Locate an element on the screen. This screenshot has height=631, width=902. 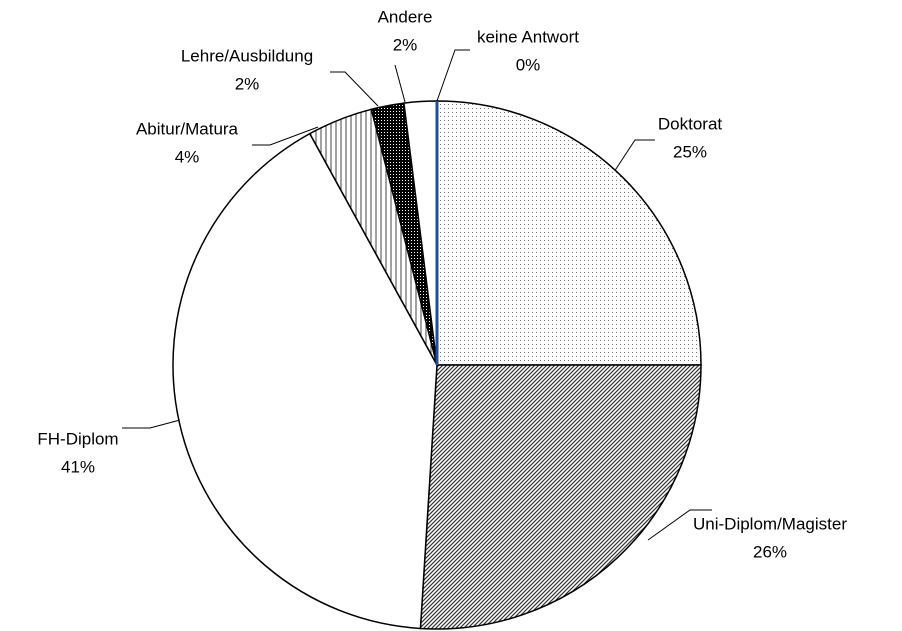
slice-value-label: 4% is located at coordinates (187, 156).